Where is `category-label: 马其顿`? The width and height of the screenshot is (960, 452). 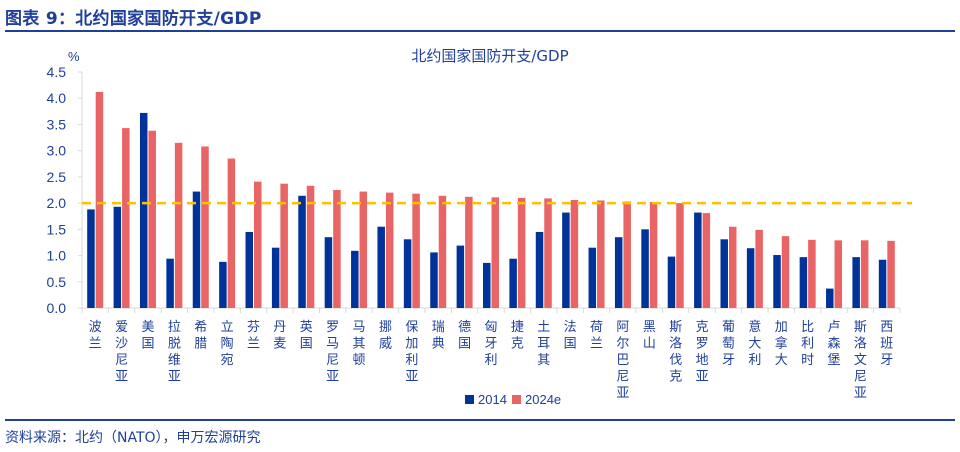
category-label: 马其顿 is located at coordinates (359, 344).